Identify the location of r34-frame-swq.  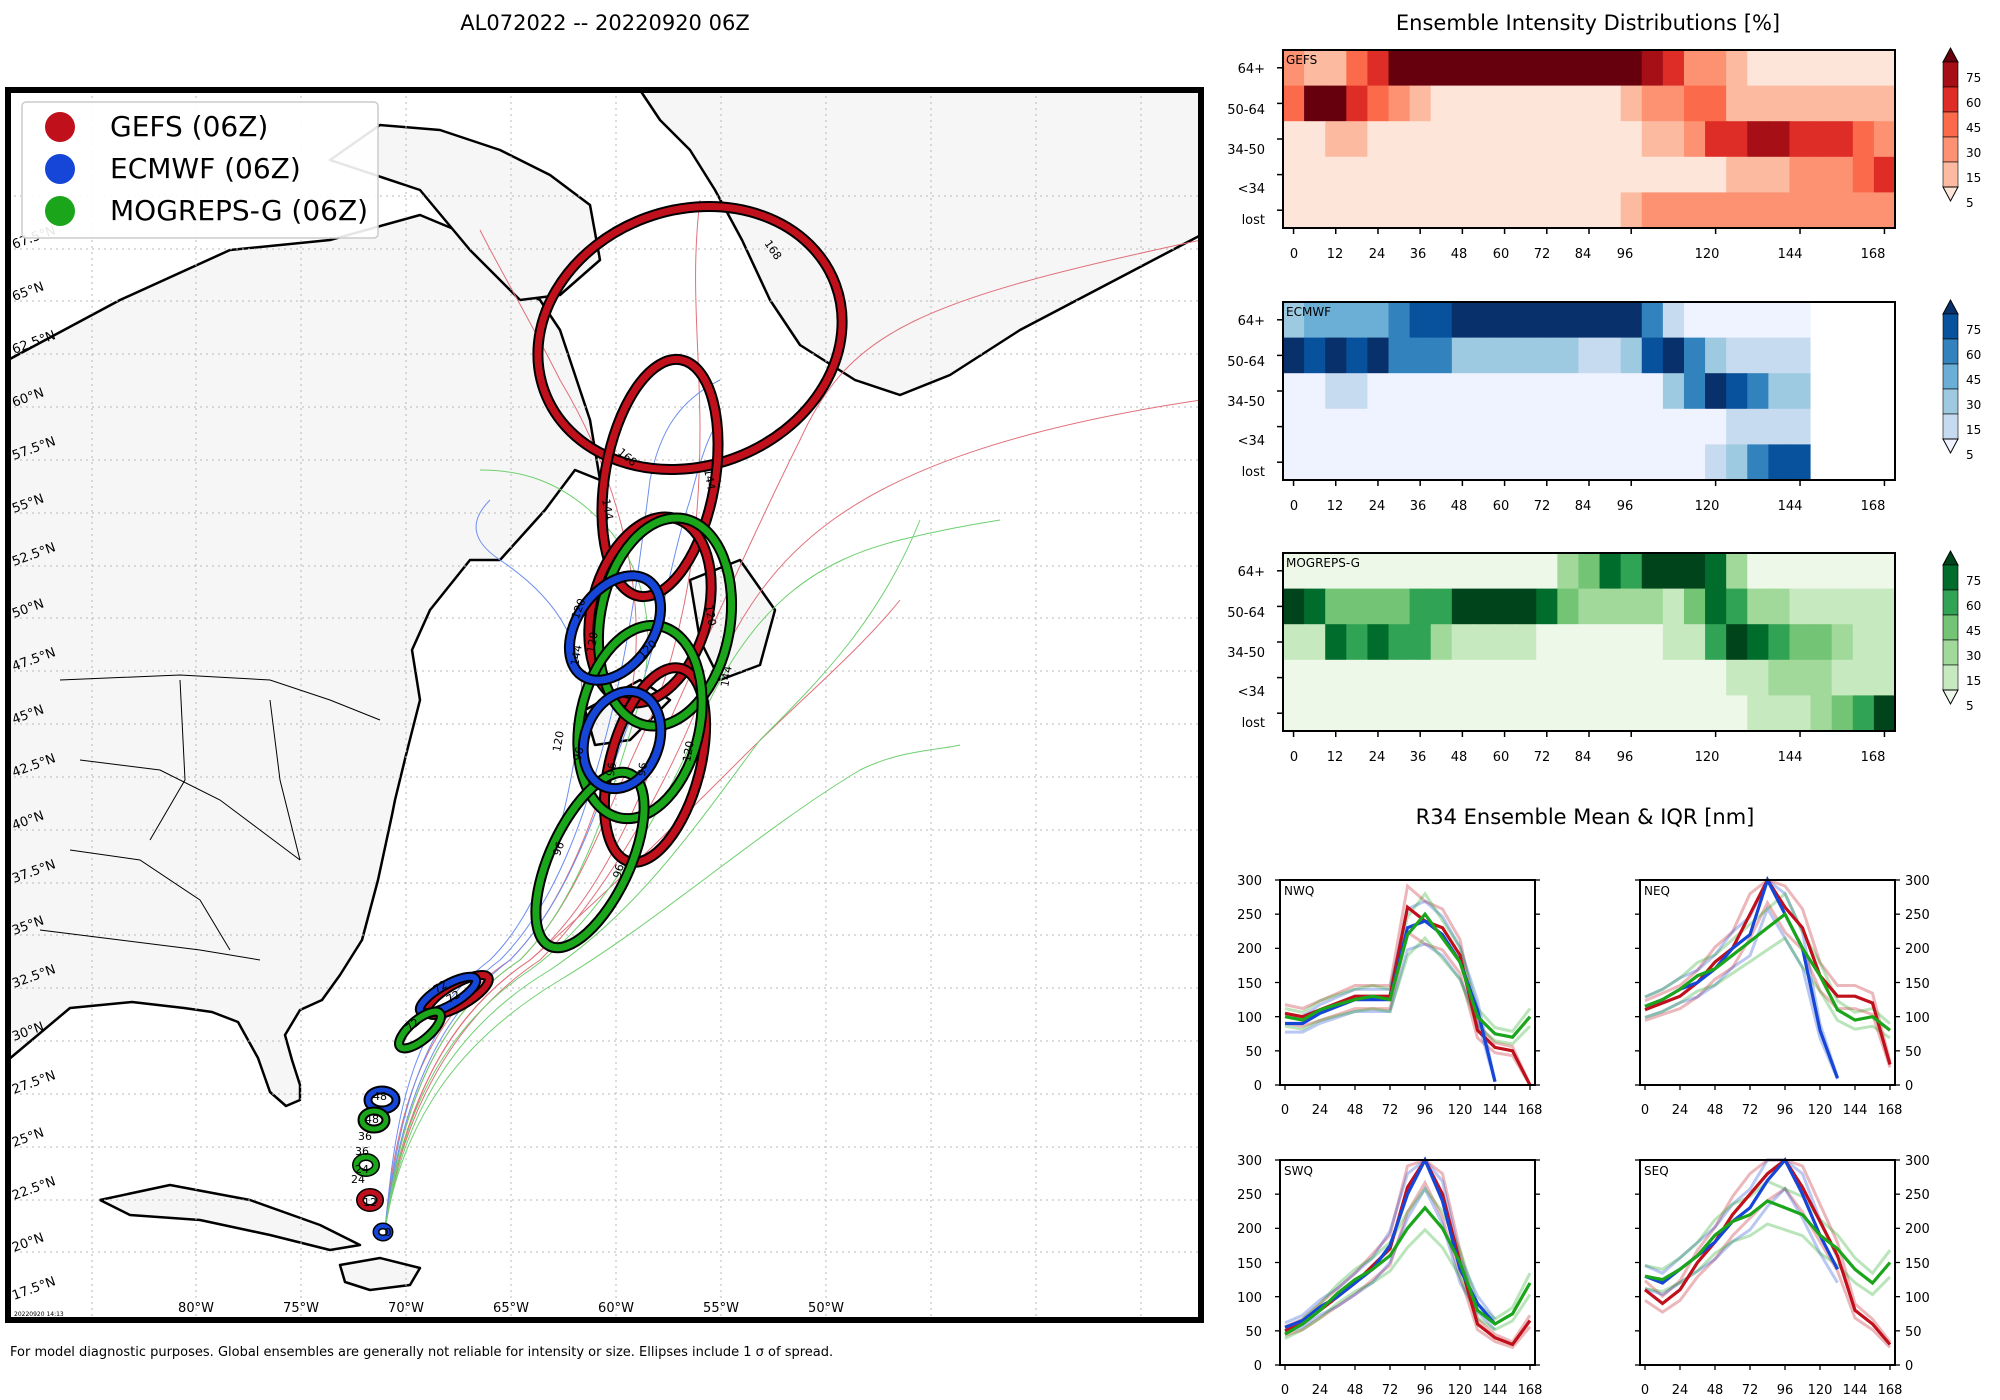
(1407, 1262).